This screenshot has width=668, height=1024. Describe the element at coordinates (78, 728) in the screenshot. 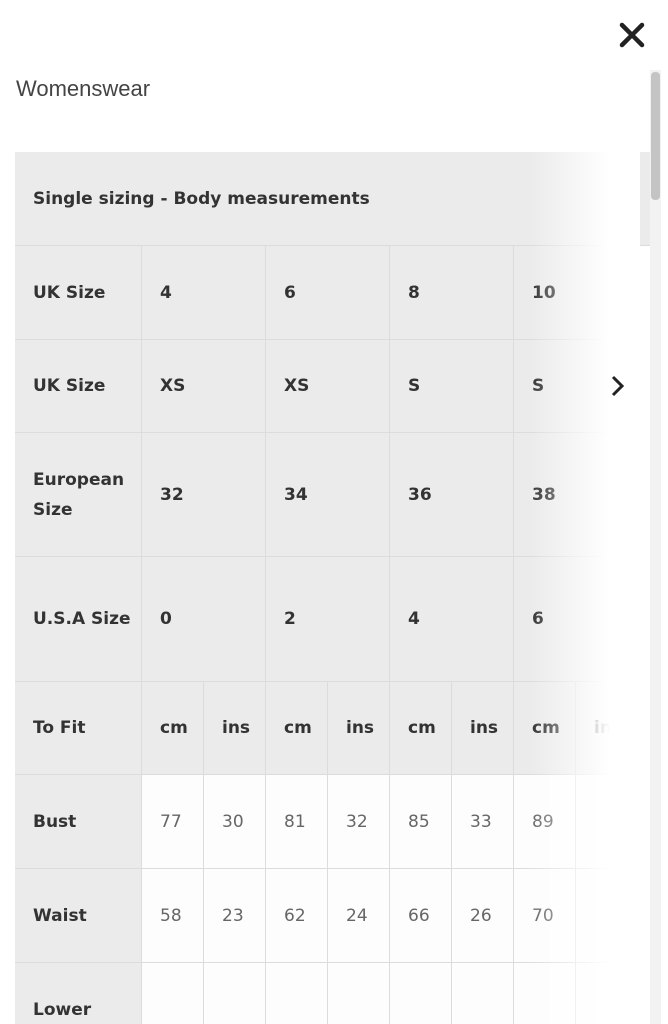

I see `row-label: To Fit` at that location.